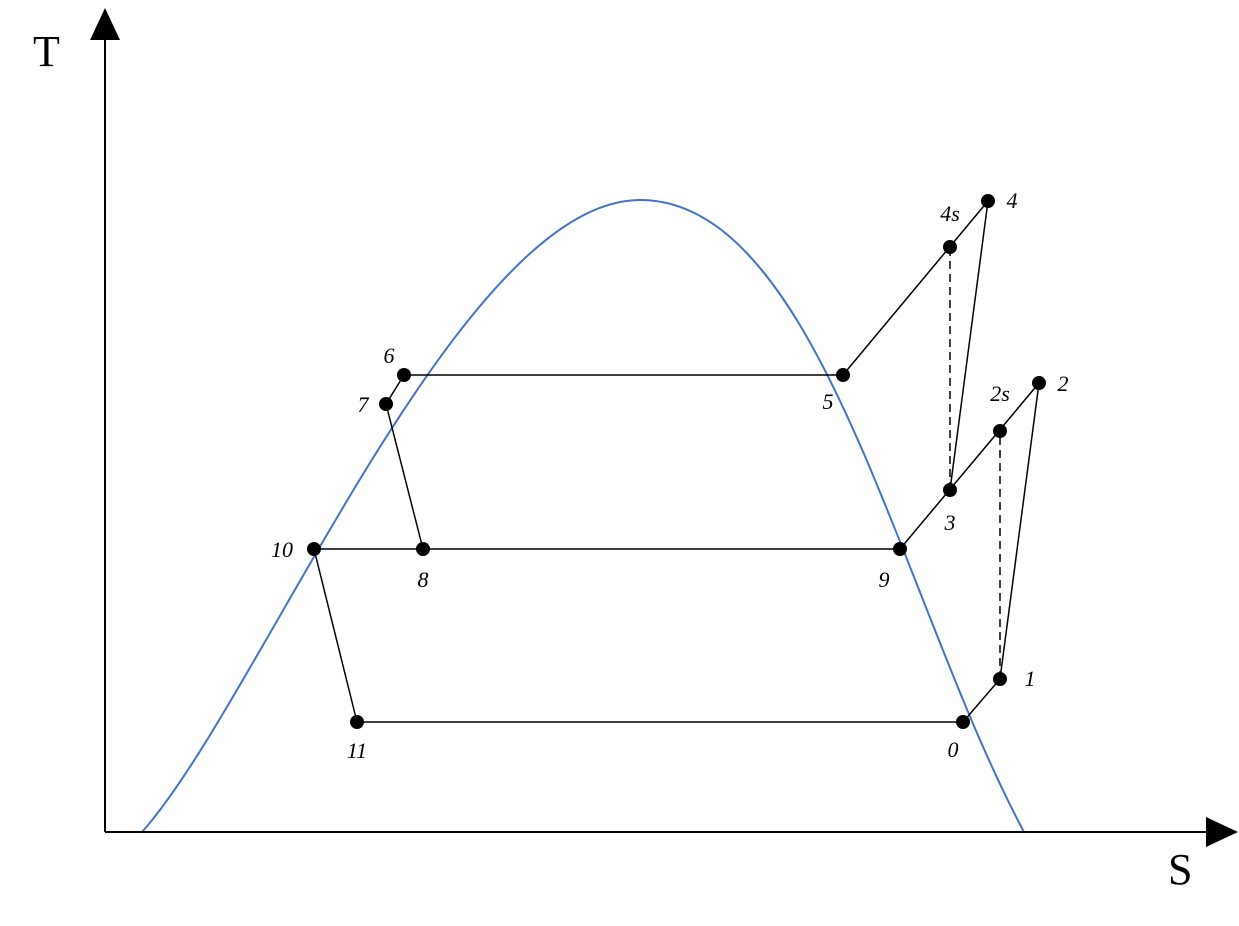 The width and height of the screenshot is (1239, 926). Describe the element at coordinates (950, 522) in the screenshot. I see `state-label-3: 3` at that location.